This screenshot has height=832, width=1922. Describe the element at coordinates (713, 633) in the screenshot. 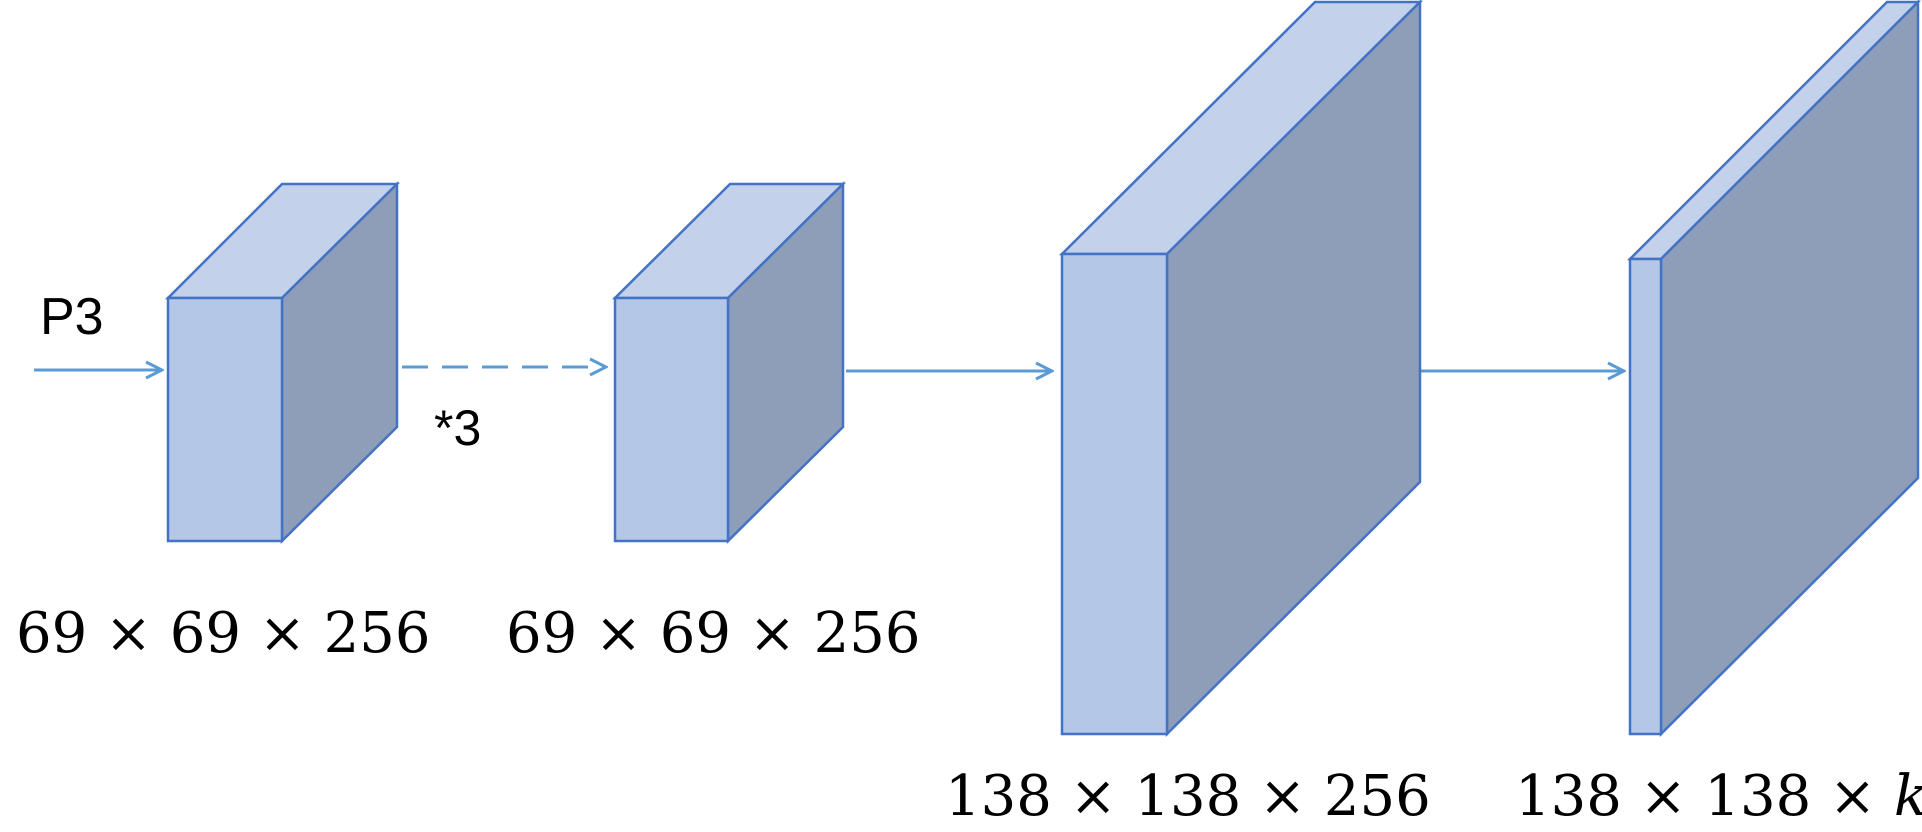

I see `block-2-dims-label: 69 × 69 × 256` at that location.